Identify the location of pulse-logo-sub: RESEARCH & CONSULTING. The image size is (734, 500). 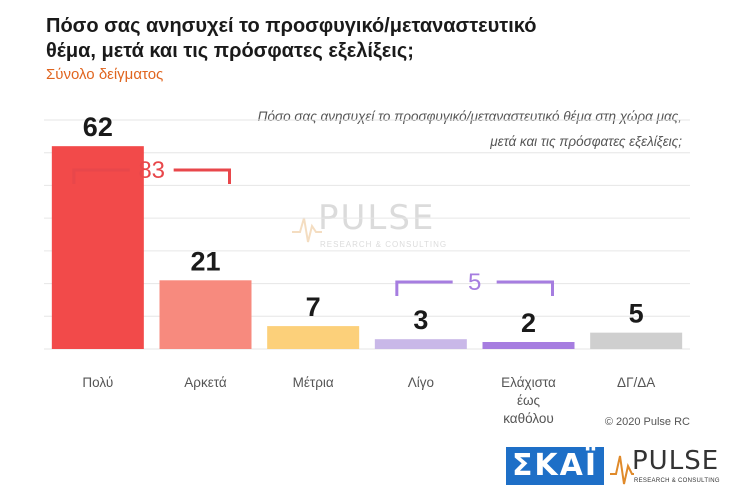
(677, 481).